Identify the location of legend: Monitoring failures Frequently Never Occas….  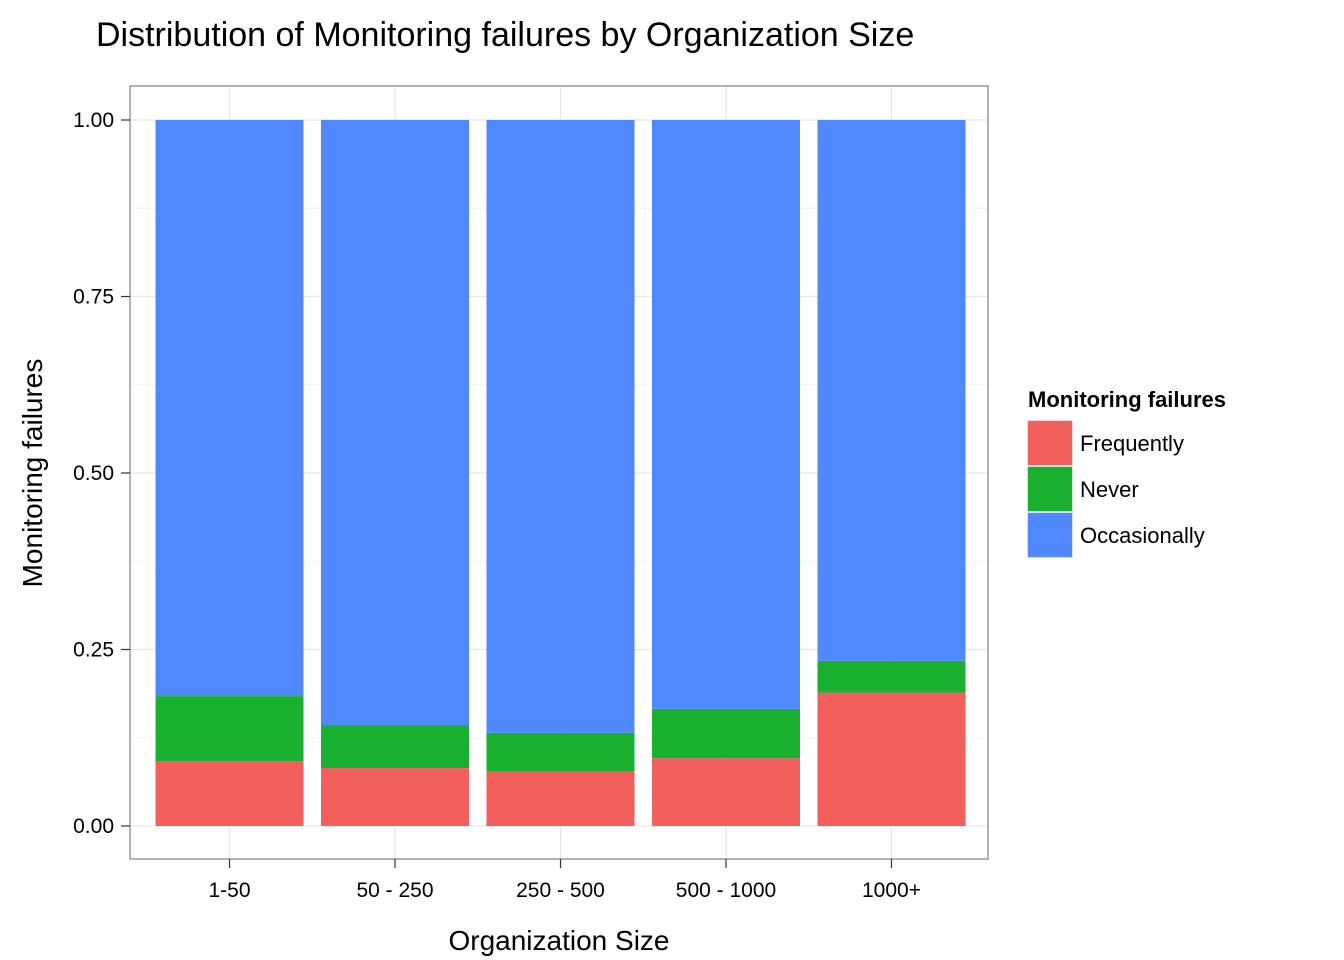
(1126, 473).